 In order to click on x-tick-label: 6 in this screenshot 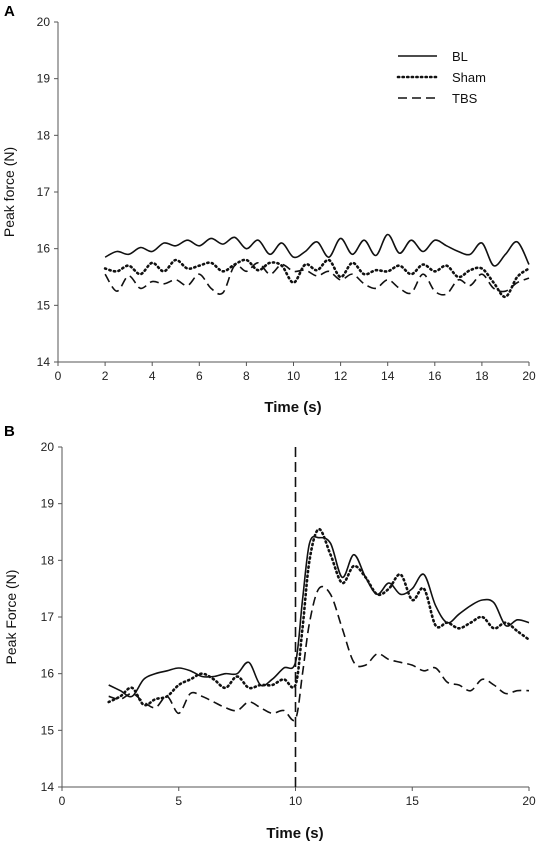, I will do `click(199, 376)`.